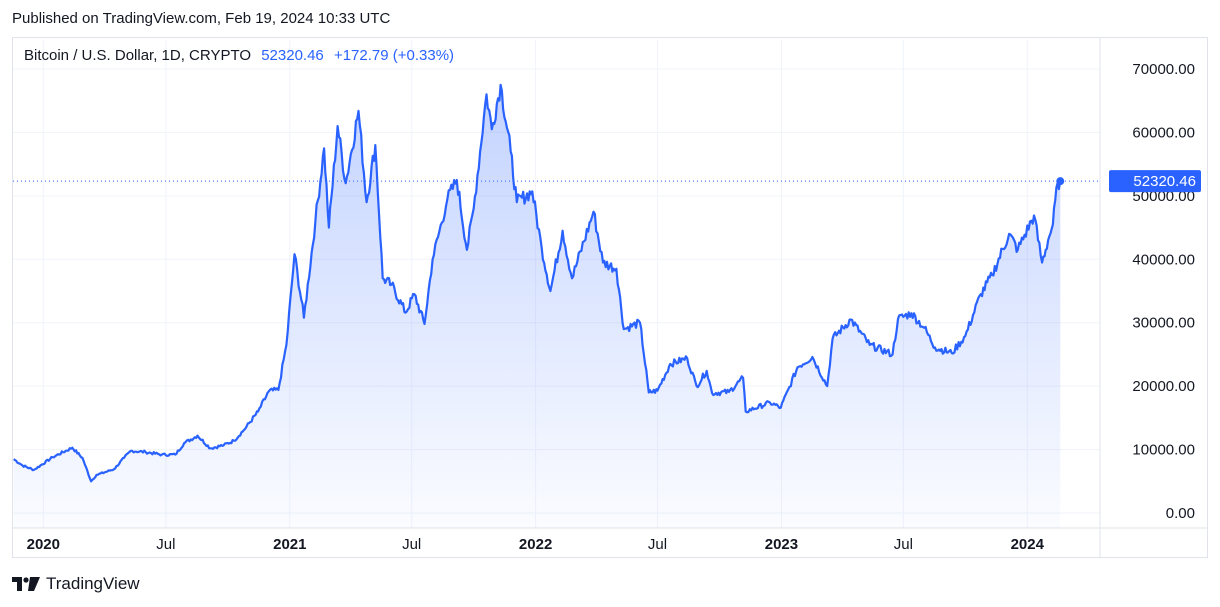 The width and height of the screenshot is (1220, 607). I want to click on x-tick-label: 2023, so click(781, 544).